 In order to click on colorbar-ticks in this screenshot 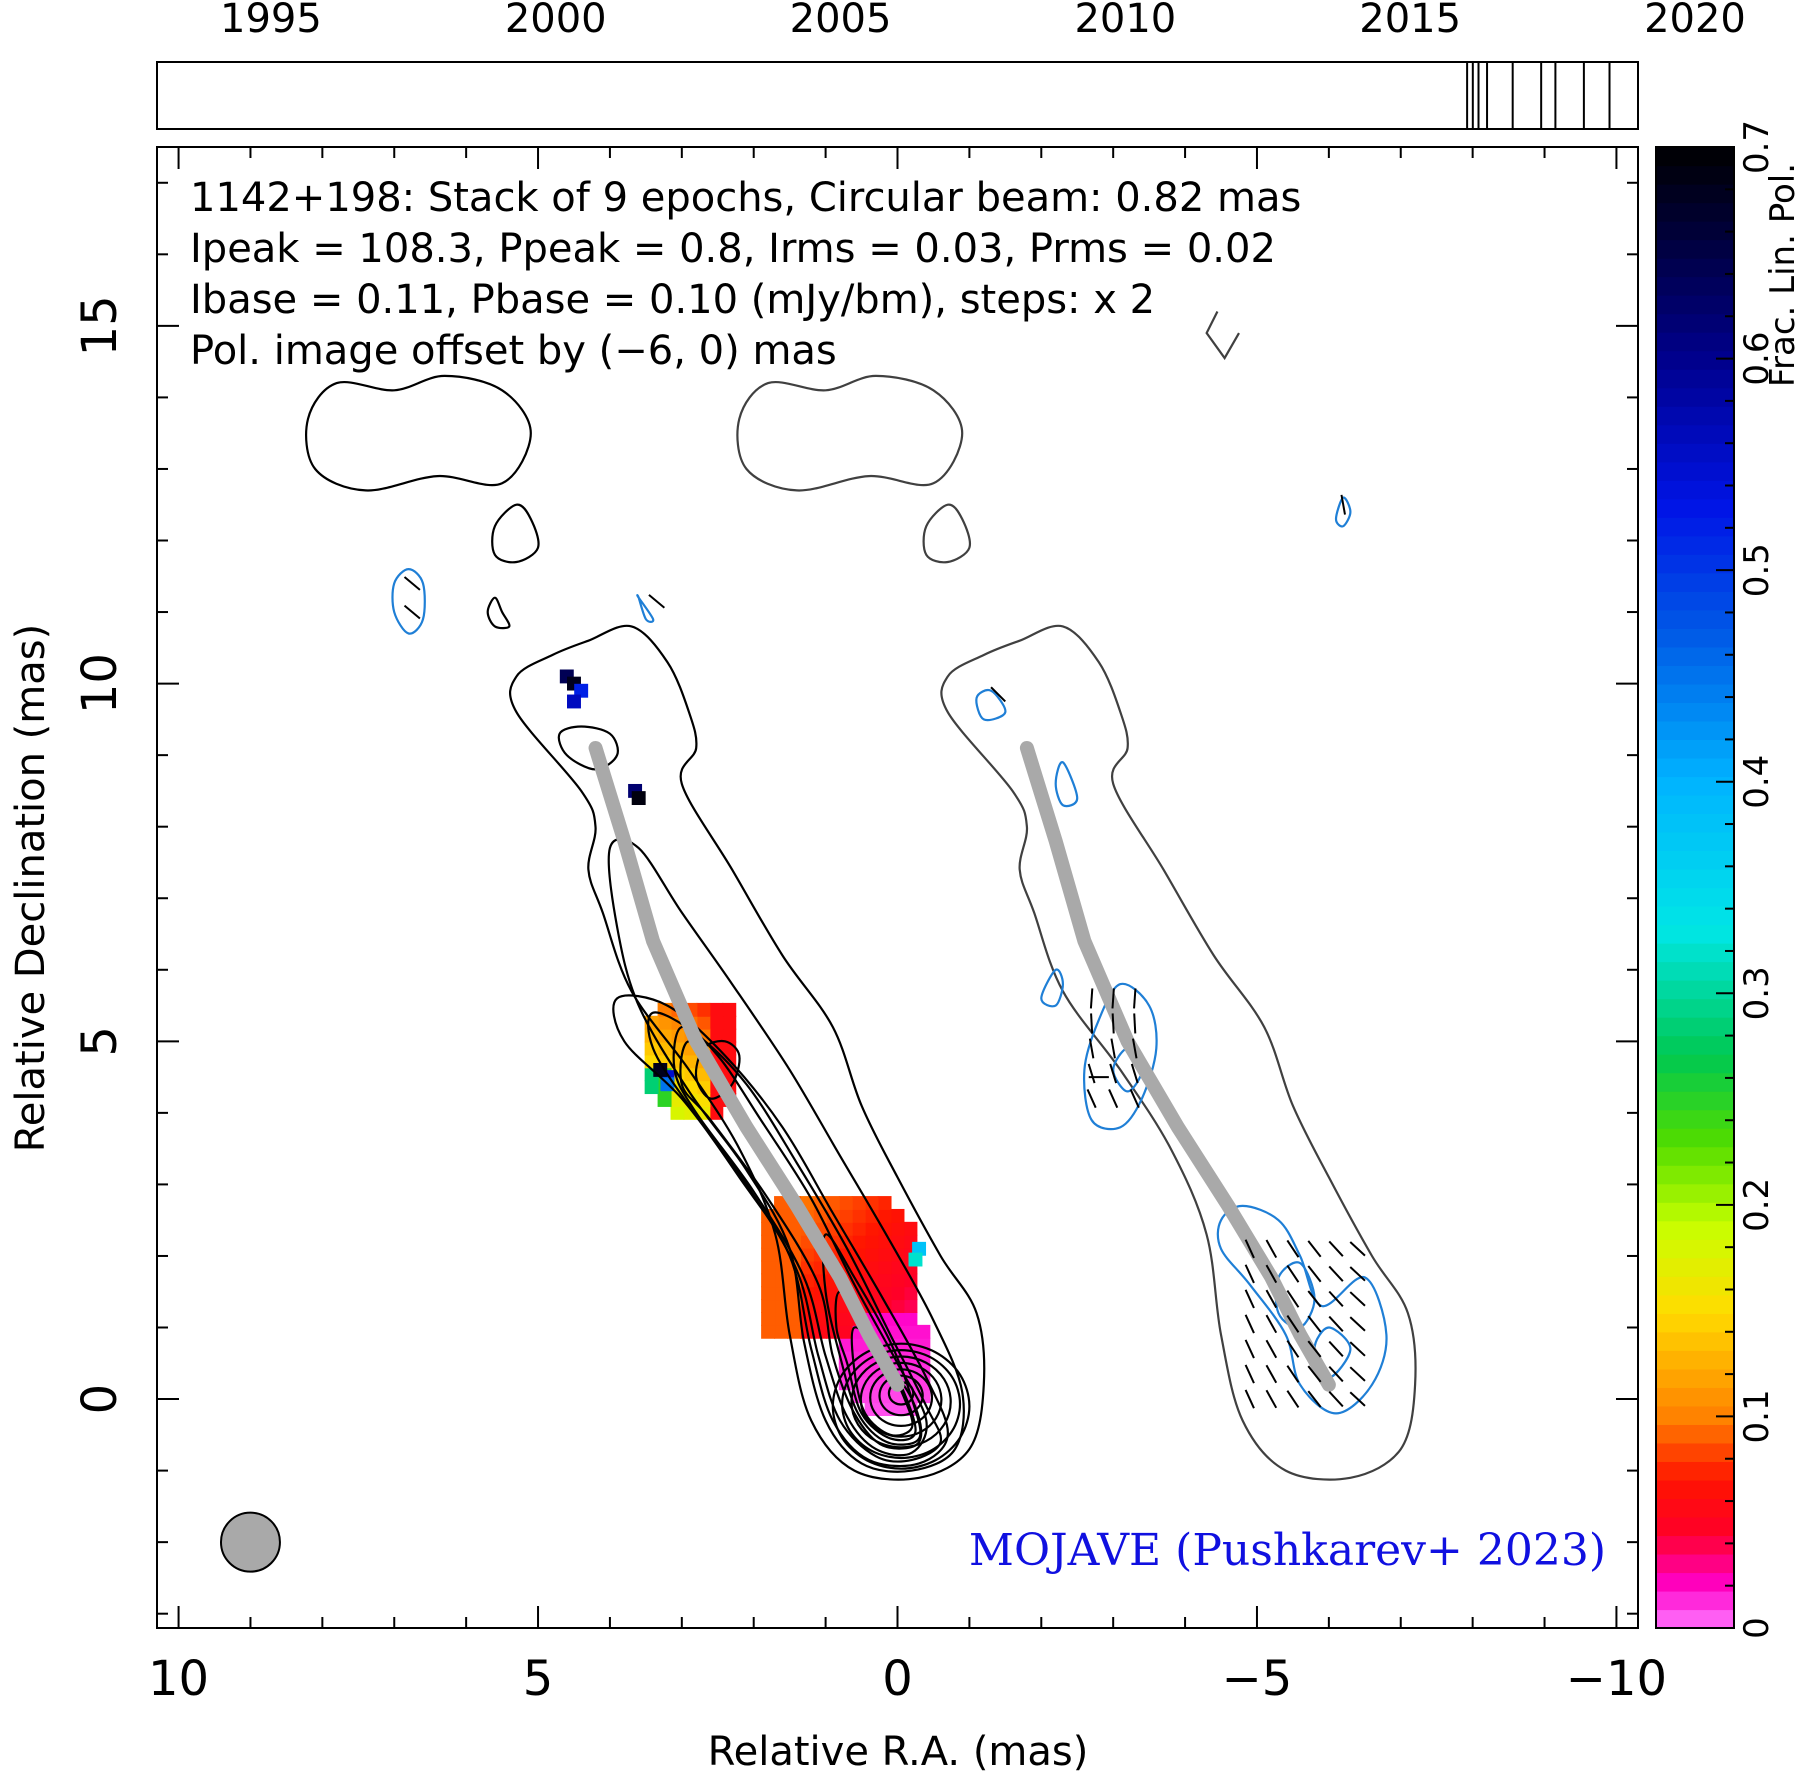, I will do `click(1725, 887)`.